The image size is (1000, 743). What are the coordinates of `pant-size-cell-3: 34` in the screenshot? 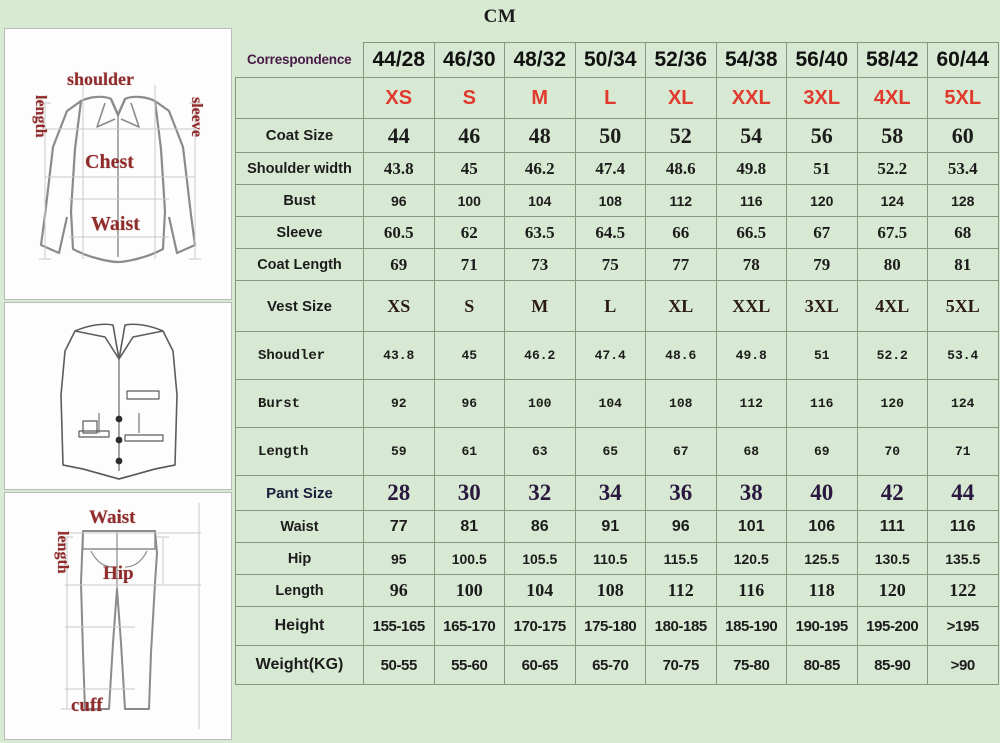 It's located at (610, 493).